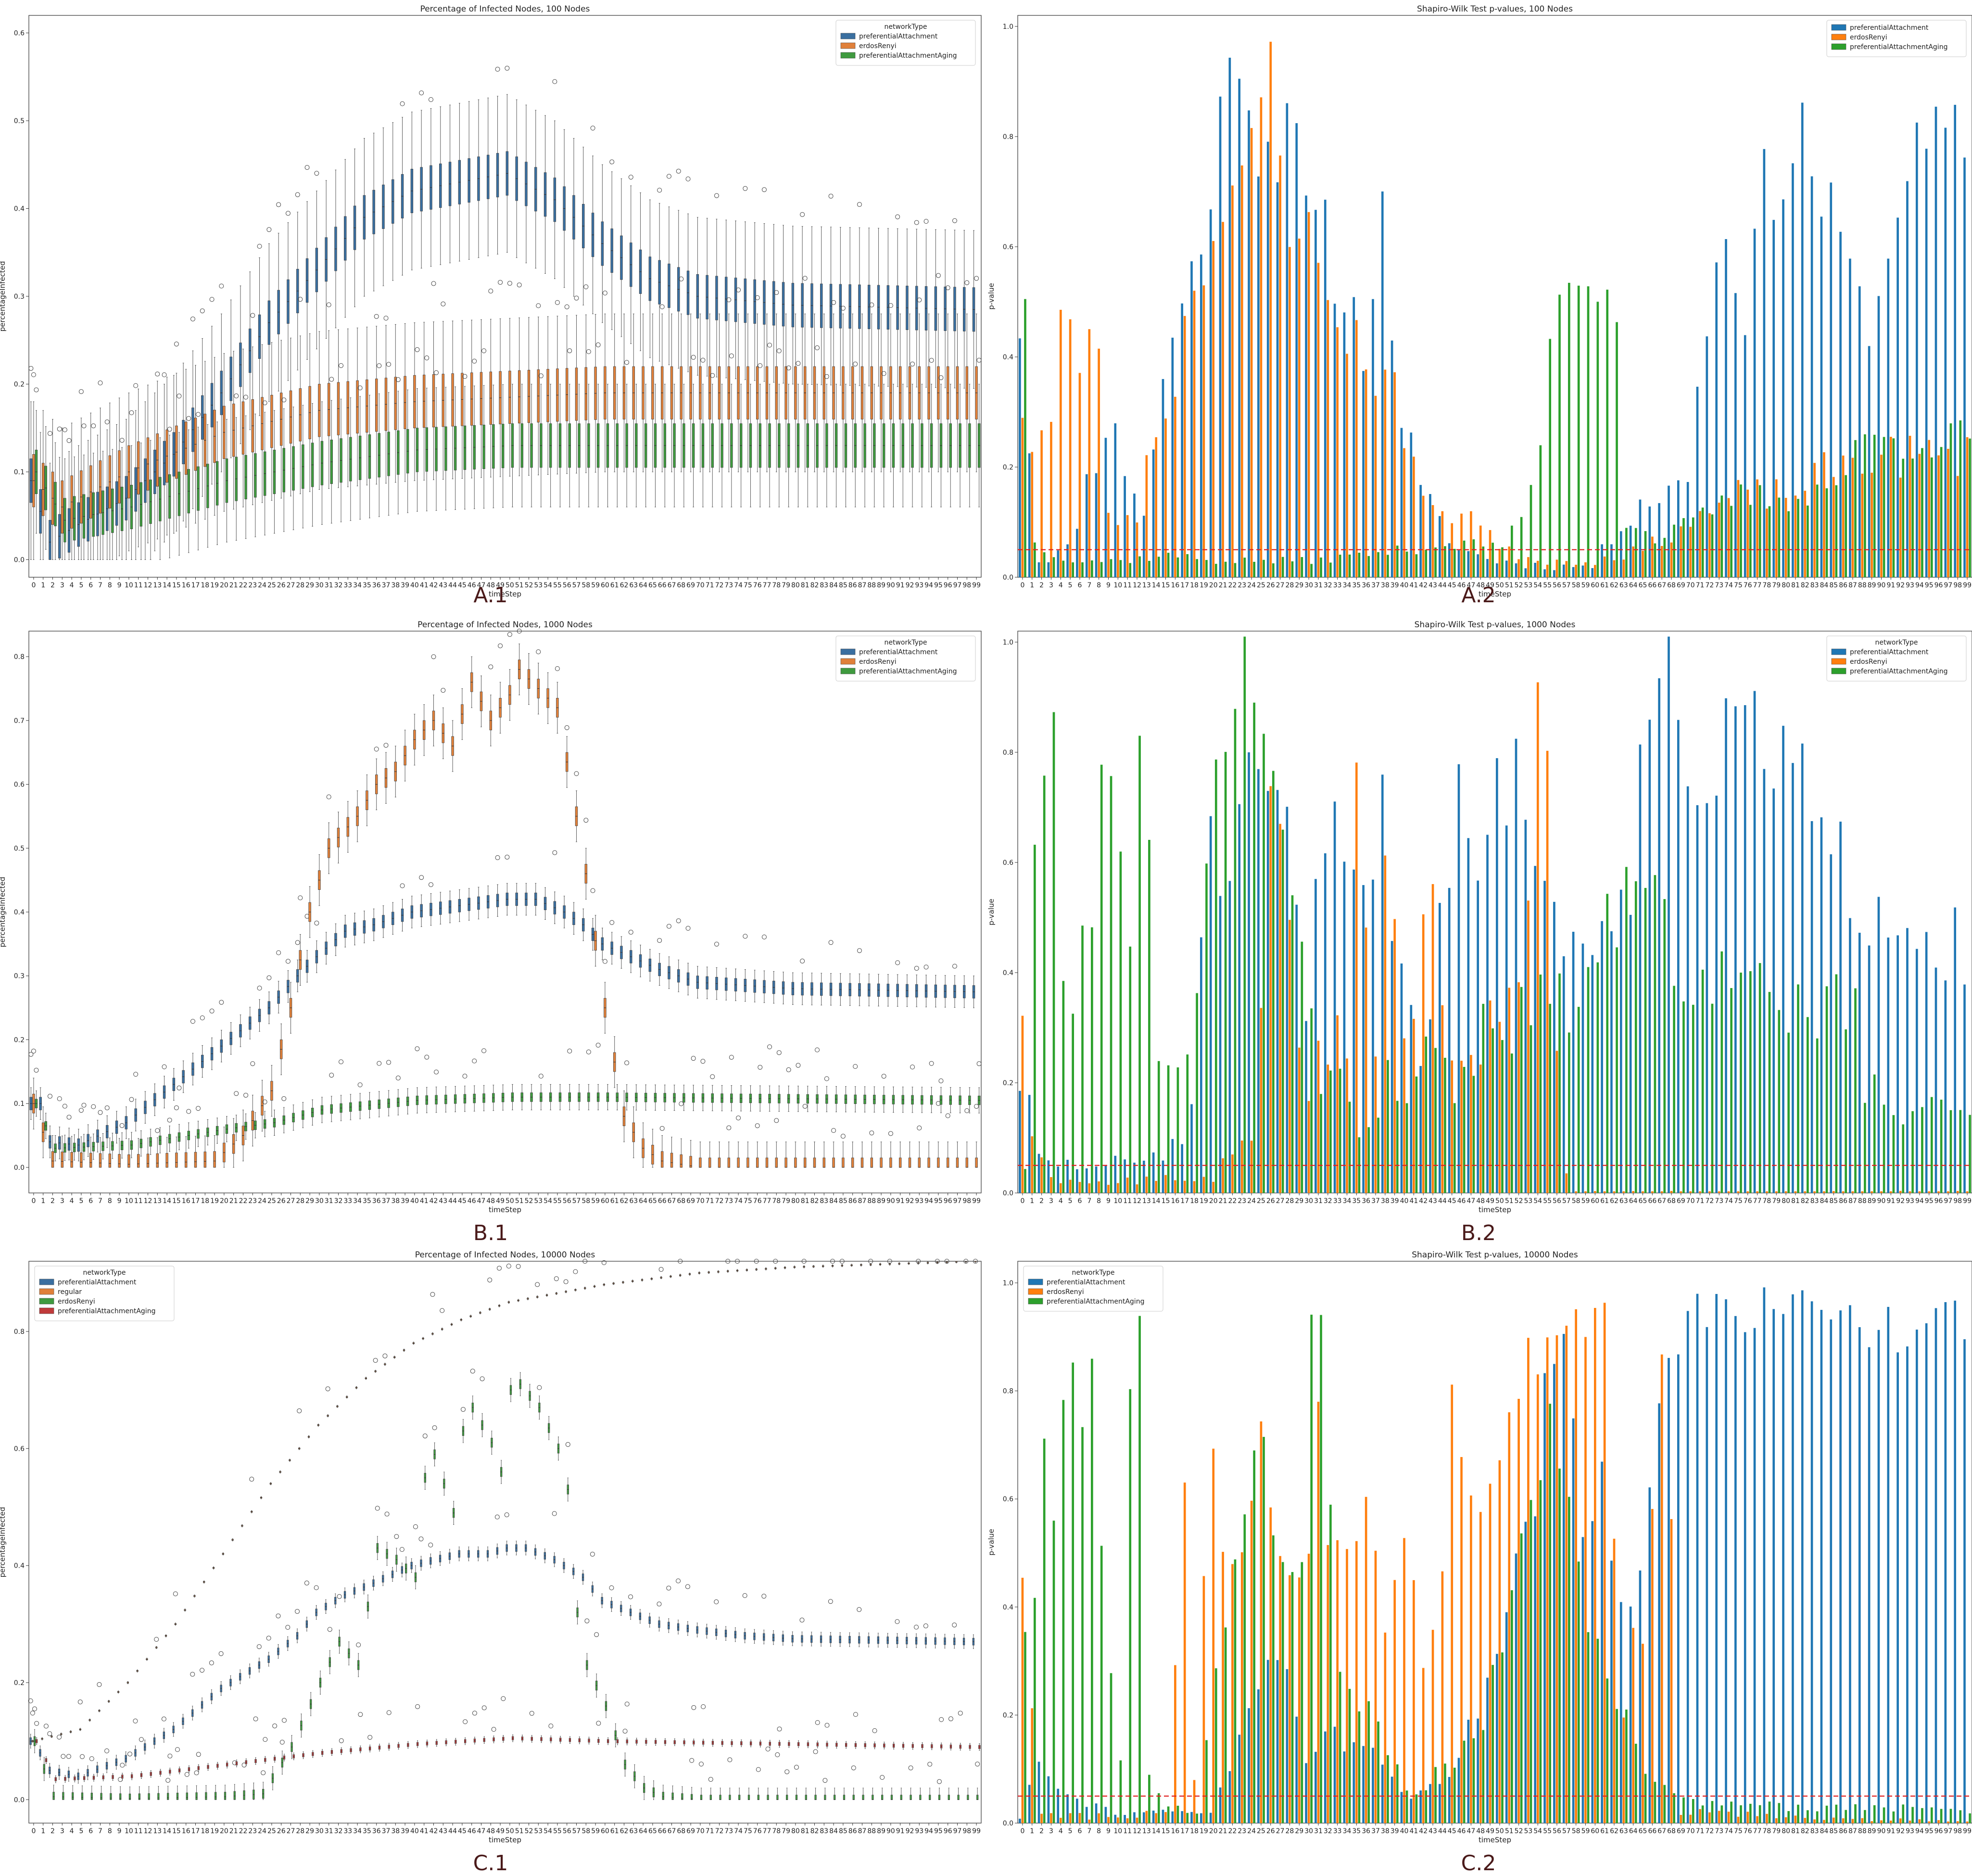 The width and height of the screenshot is (1972, 1876). I want to click on x-tick-label: 21, so click(233, 585).